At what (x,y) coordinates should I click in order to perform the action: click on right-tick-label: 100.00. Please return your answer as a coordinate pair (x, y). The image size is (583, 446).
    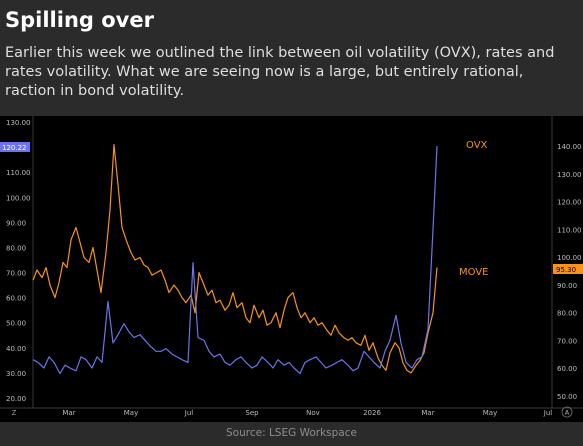
    Looking at the image, I should click on (569, 258).